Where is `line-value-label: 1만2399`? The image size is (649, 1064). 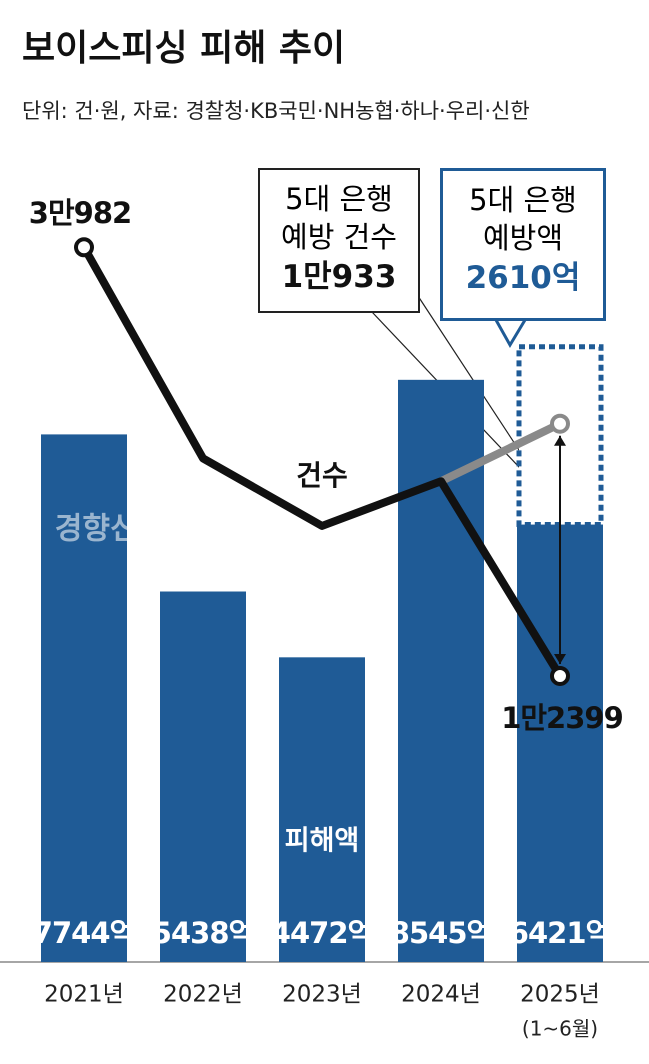
line-value-label: 1만2399 is located at coordinates (562, 718).